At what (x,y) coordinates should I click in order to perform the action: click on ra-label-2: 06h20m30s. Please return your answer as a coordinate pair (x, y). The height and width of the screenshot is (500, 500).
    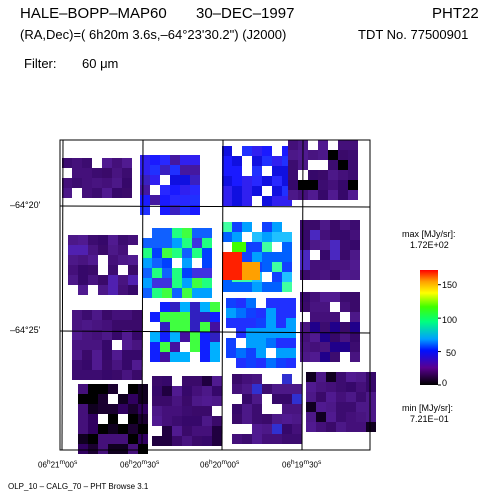
    Looking at the image, I should click on (140, 464).